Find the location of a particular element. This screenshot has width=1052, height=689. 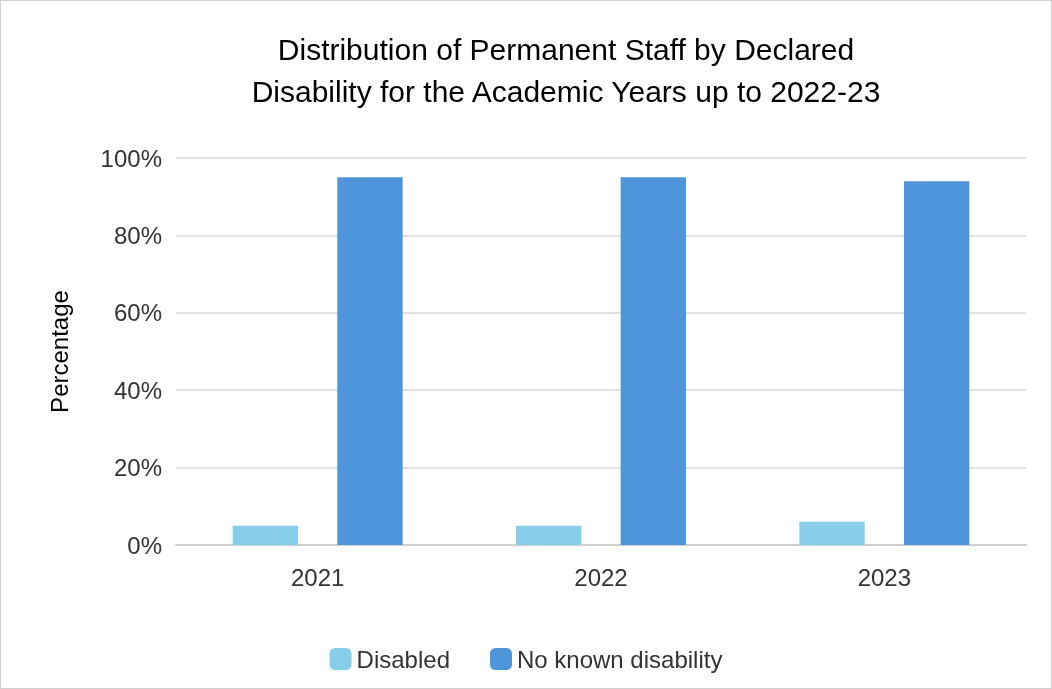

y-tick-label: 40% is located at coordinates (137, 390).